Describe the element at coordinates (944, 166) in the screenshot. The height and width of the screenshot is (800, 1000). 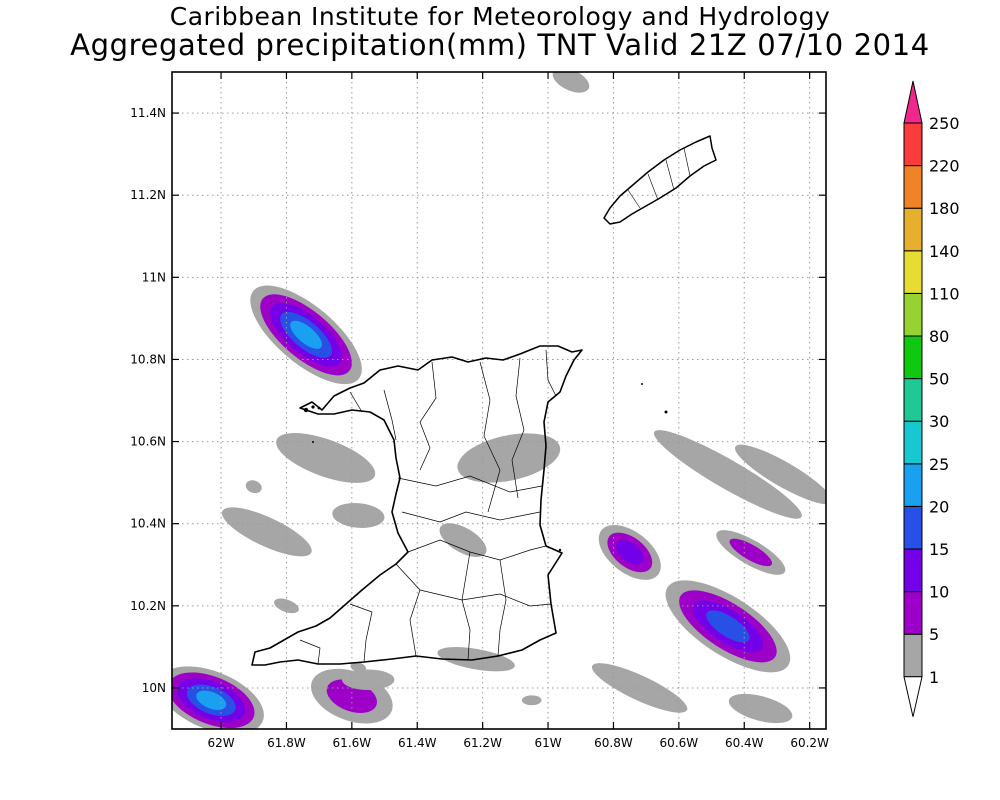
I see `colorbar-label: 220` at that location.